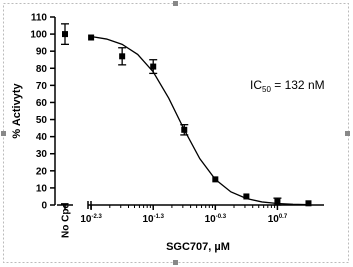 Image resolution: width=353 pixels, height=267 pixels. I want to click on y-tick-label: 0, so click(44, 206).